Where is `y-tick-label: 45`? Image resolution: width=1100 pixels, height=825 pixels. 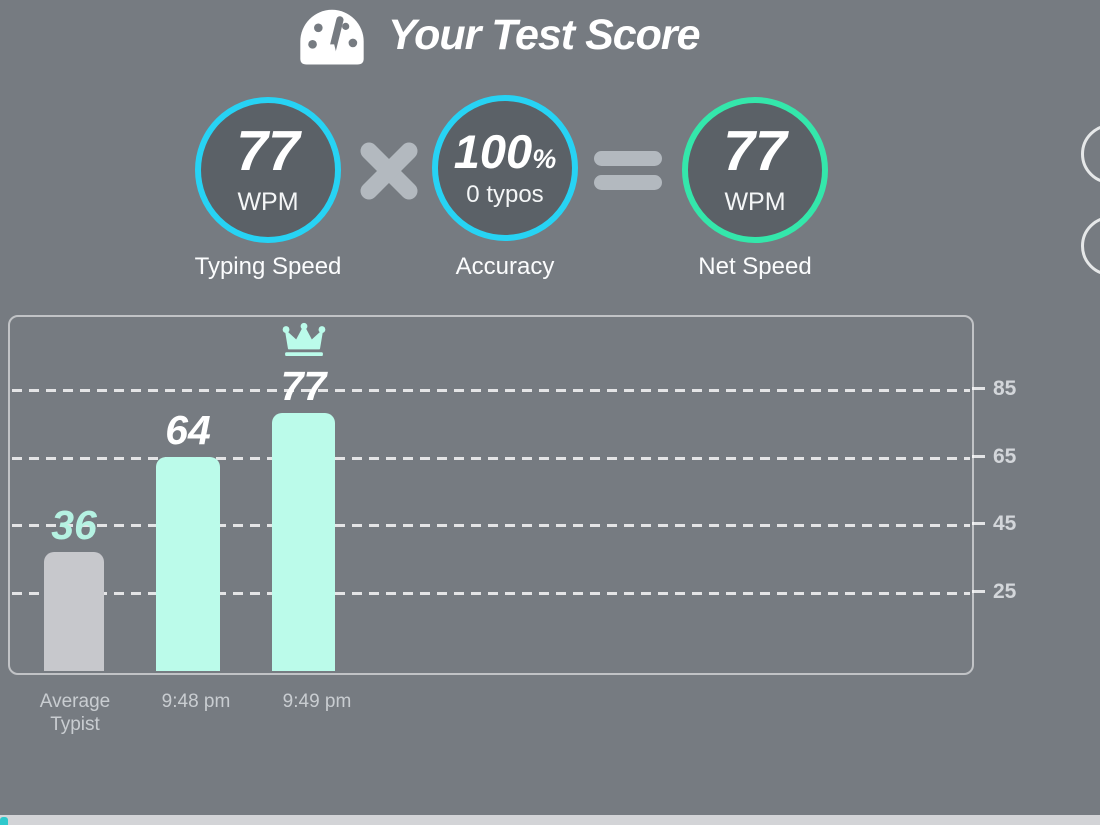 y-tick-label: 45 is located at coordinates (1005, 524).